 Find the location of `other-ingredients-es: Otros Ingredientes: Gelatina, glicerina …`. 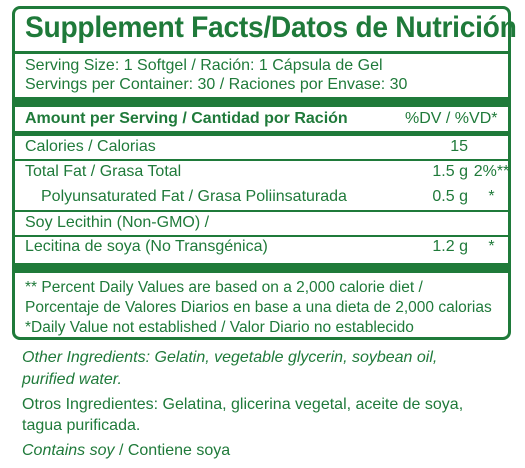

other-ingredients-es: Otros Ingredientes: Gelatina, glicerina … is located at coordinates (243, 404).